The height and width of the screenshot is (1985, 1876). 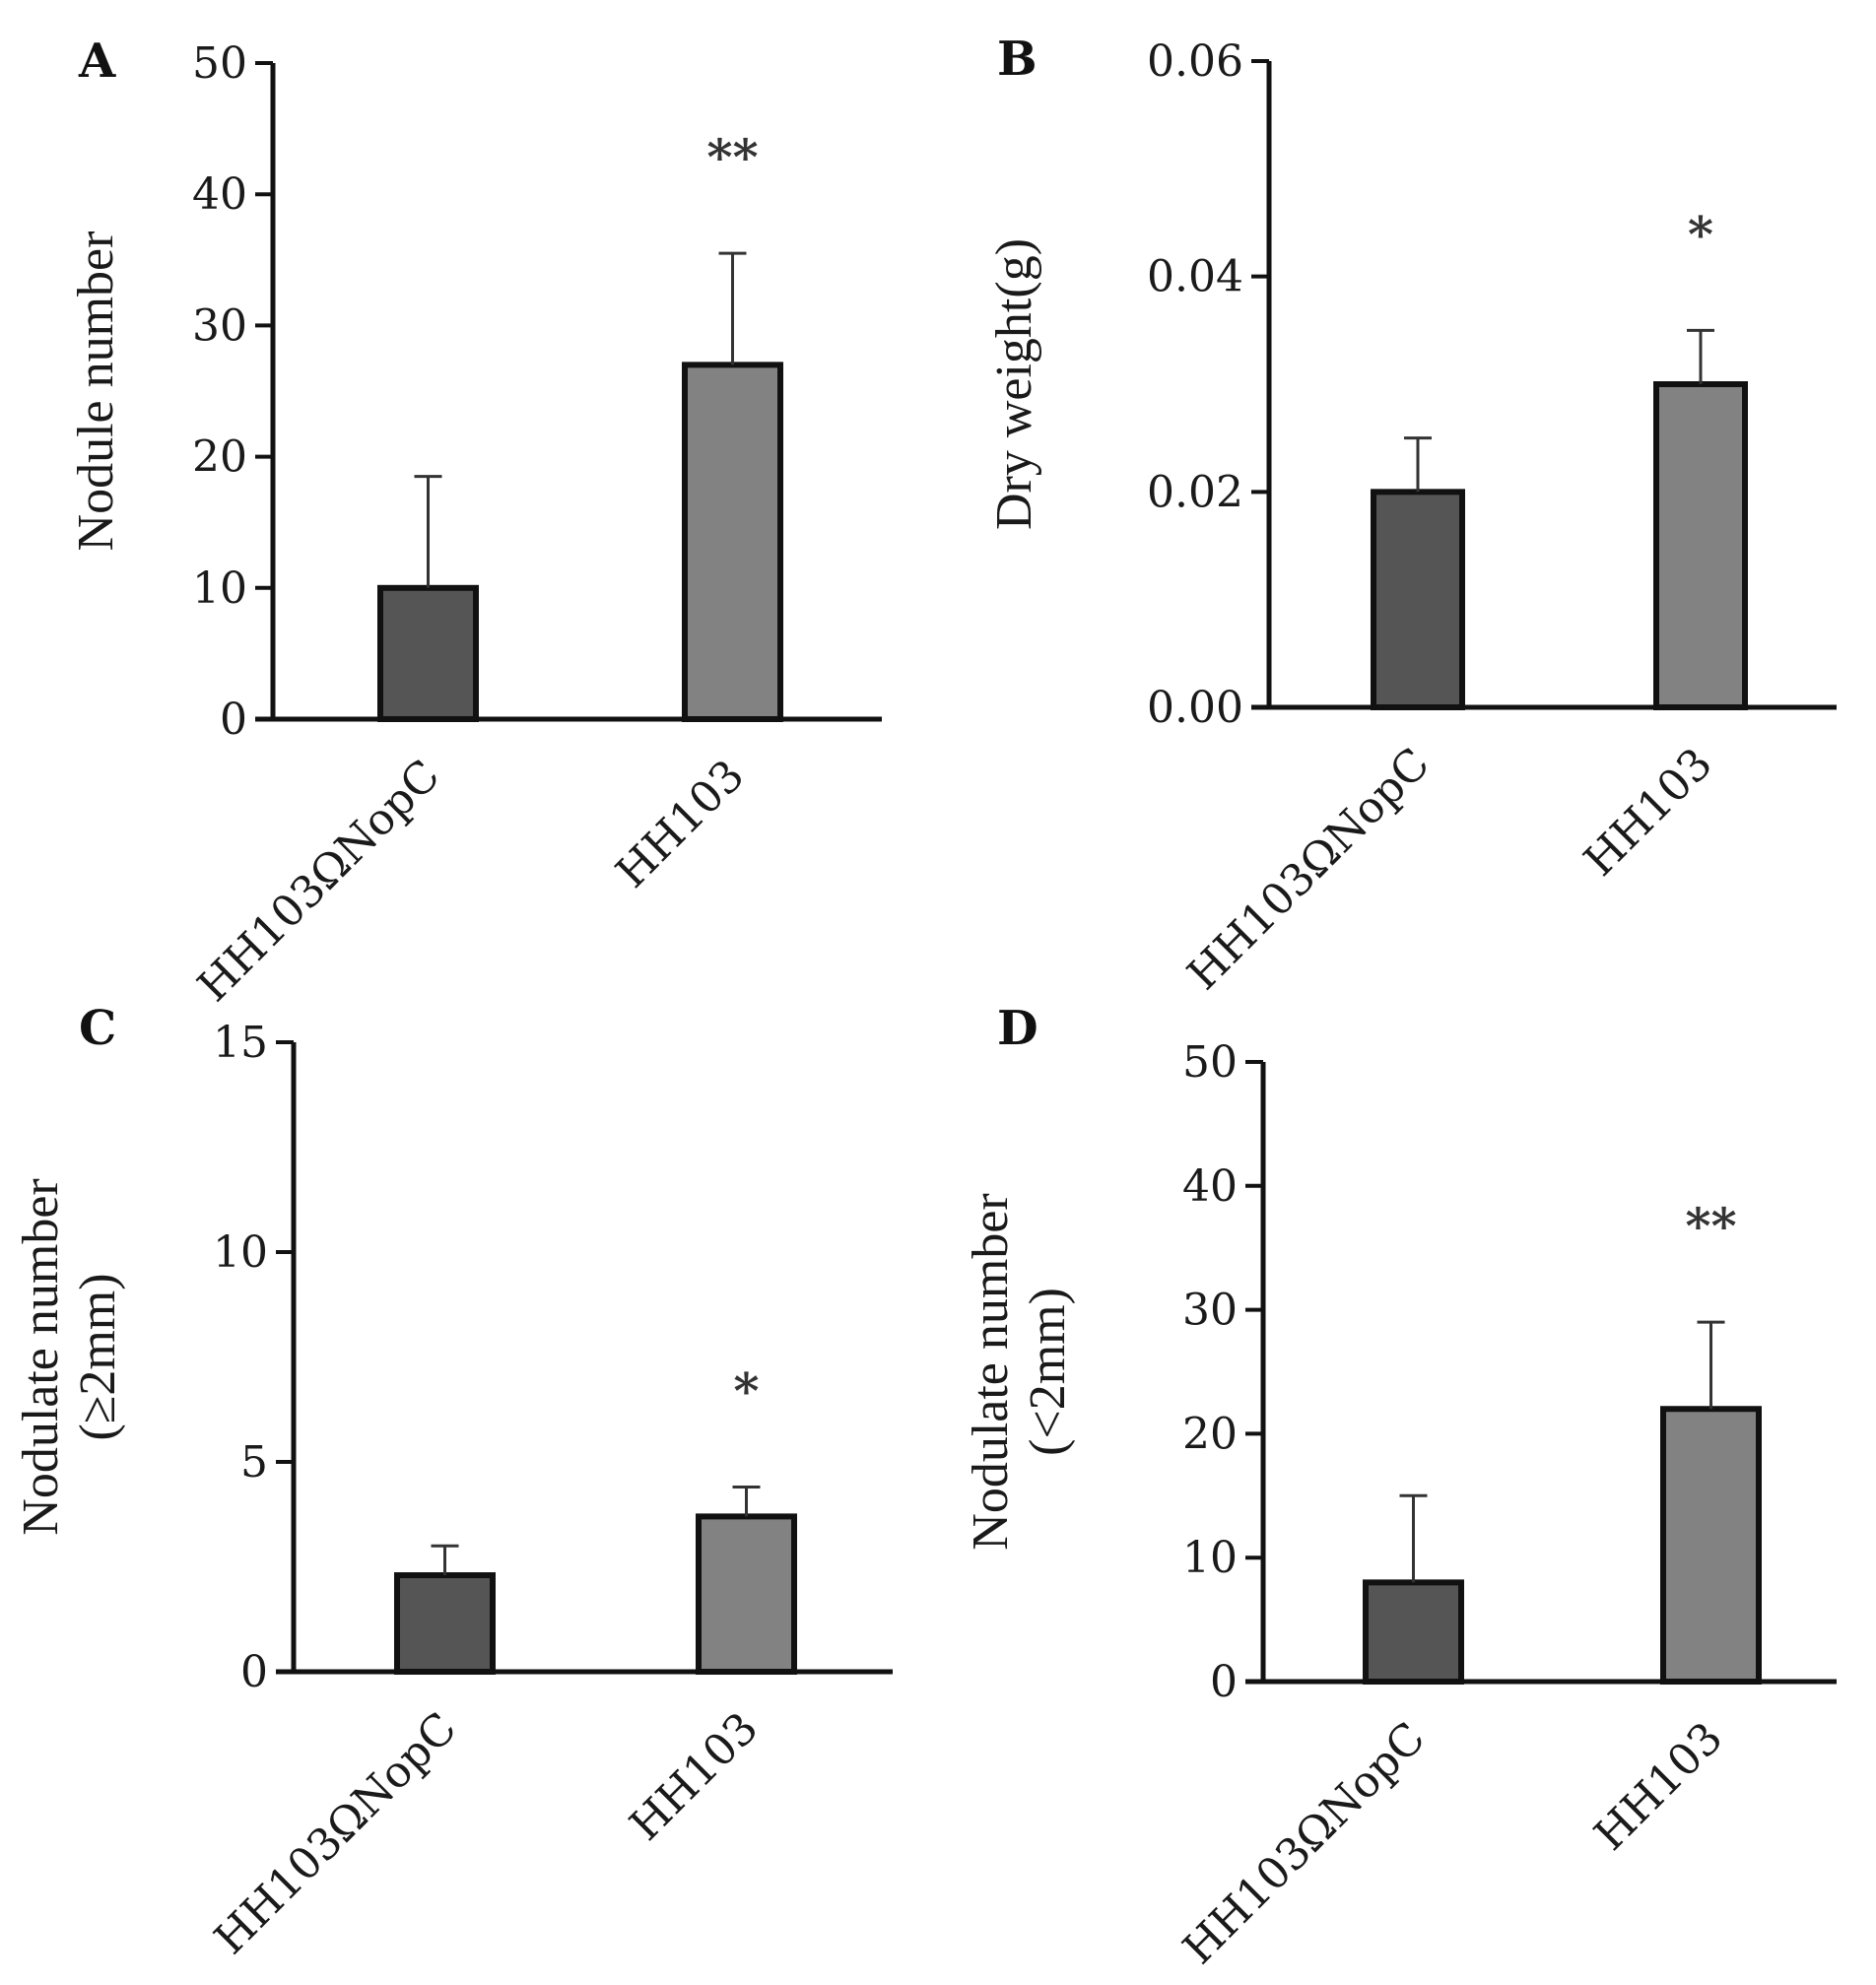 I want to click on panel-b-significance-mark: *, so click(x=1700, y=234).